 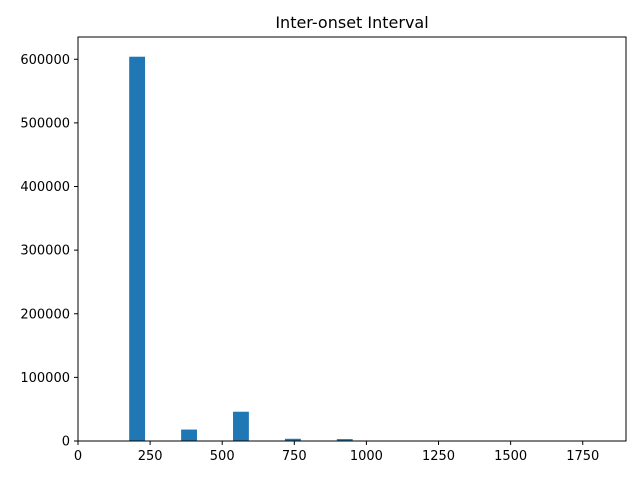 What do you see at coordinates (45, 251) in the screenshot?
I see `y-tick-label: 300000` at bounding box center [45, 251].